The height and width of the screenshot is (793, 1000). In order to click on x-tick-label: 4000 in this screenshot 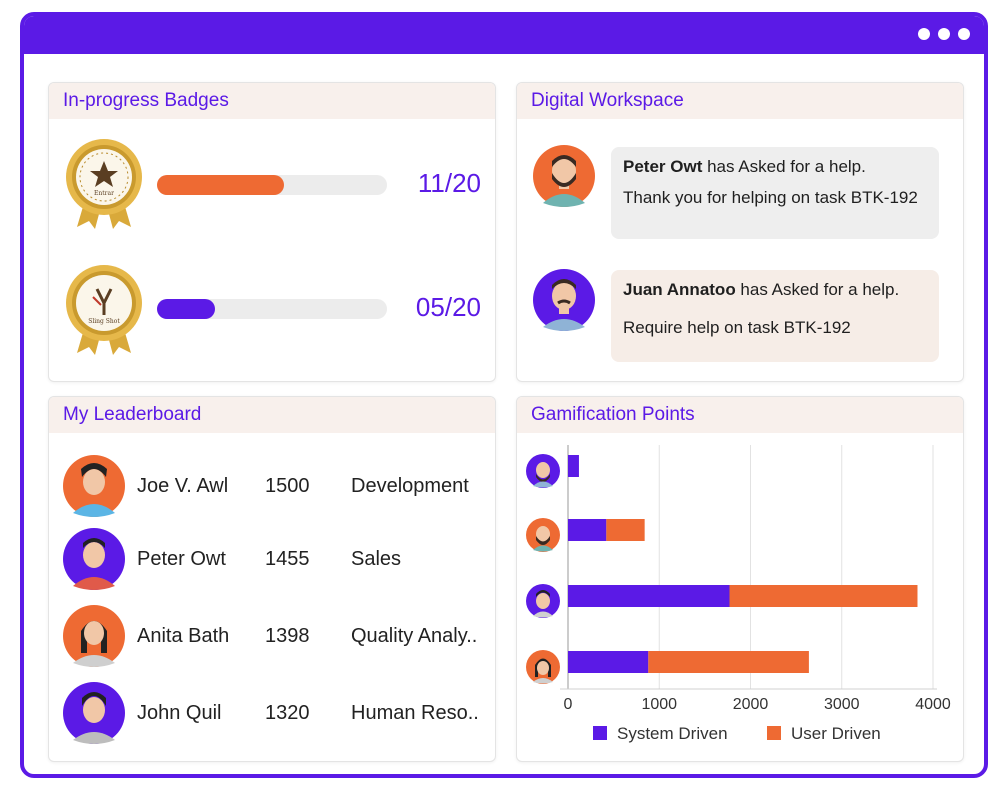, I will do `click(933, 704)`.